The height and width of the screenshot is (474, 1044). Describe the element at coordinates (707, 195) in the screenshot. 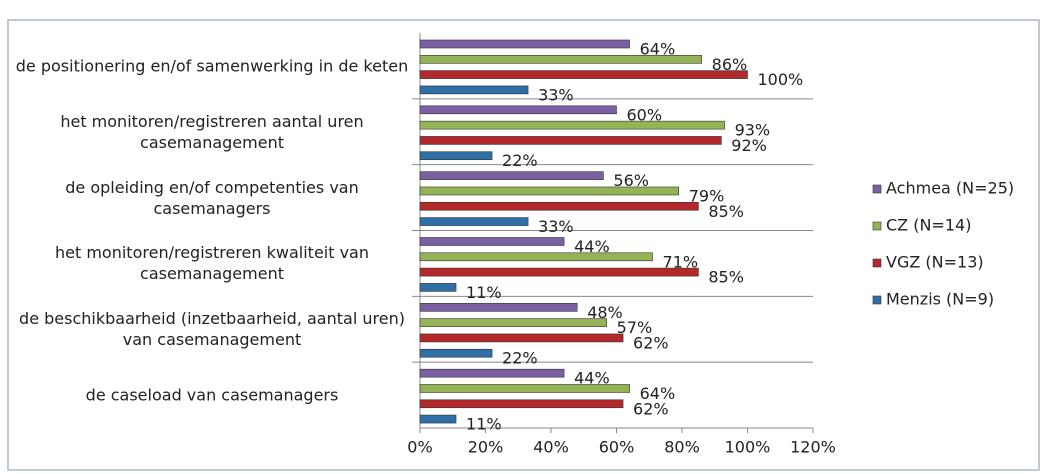

I see `value-label: 79%` at that location.